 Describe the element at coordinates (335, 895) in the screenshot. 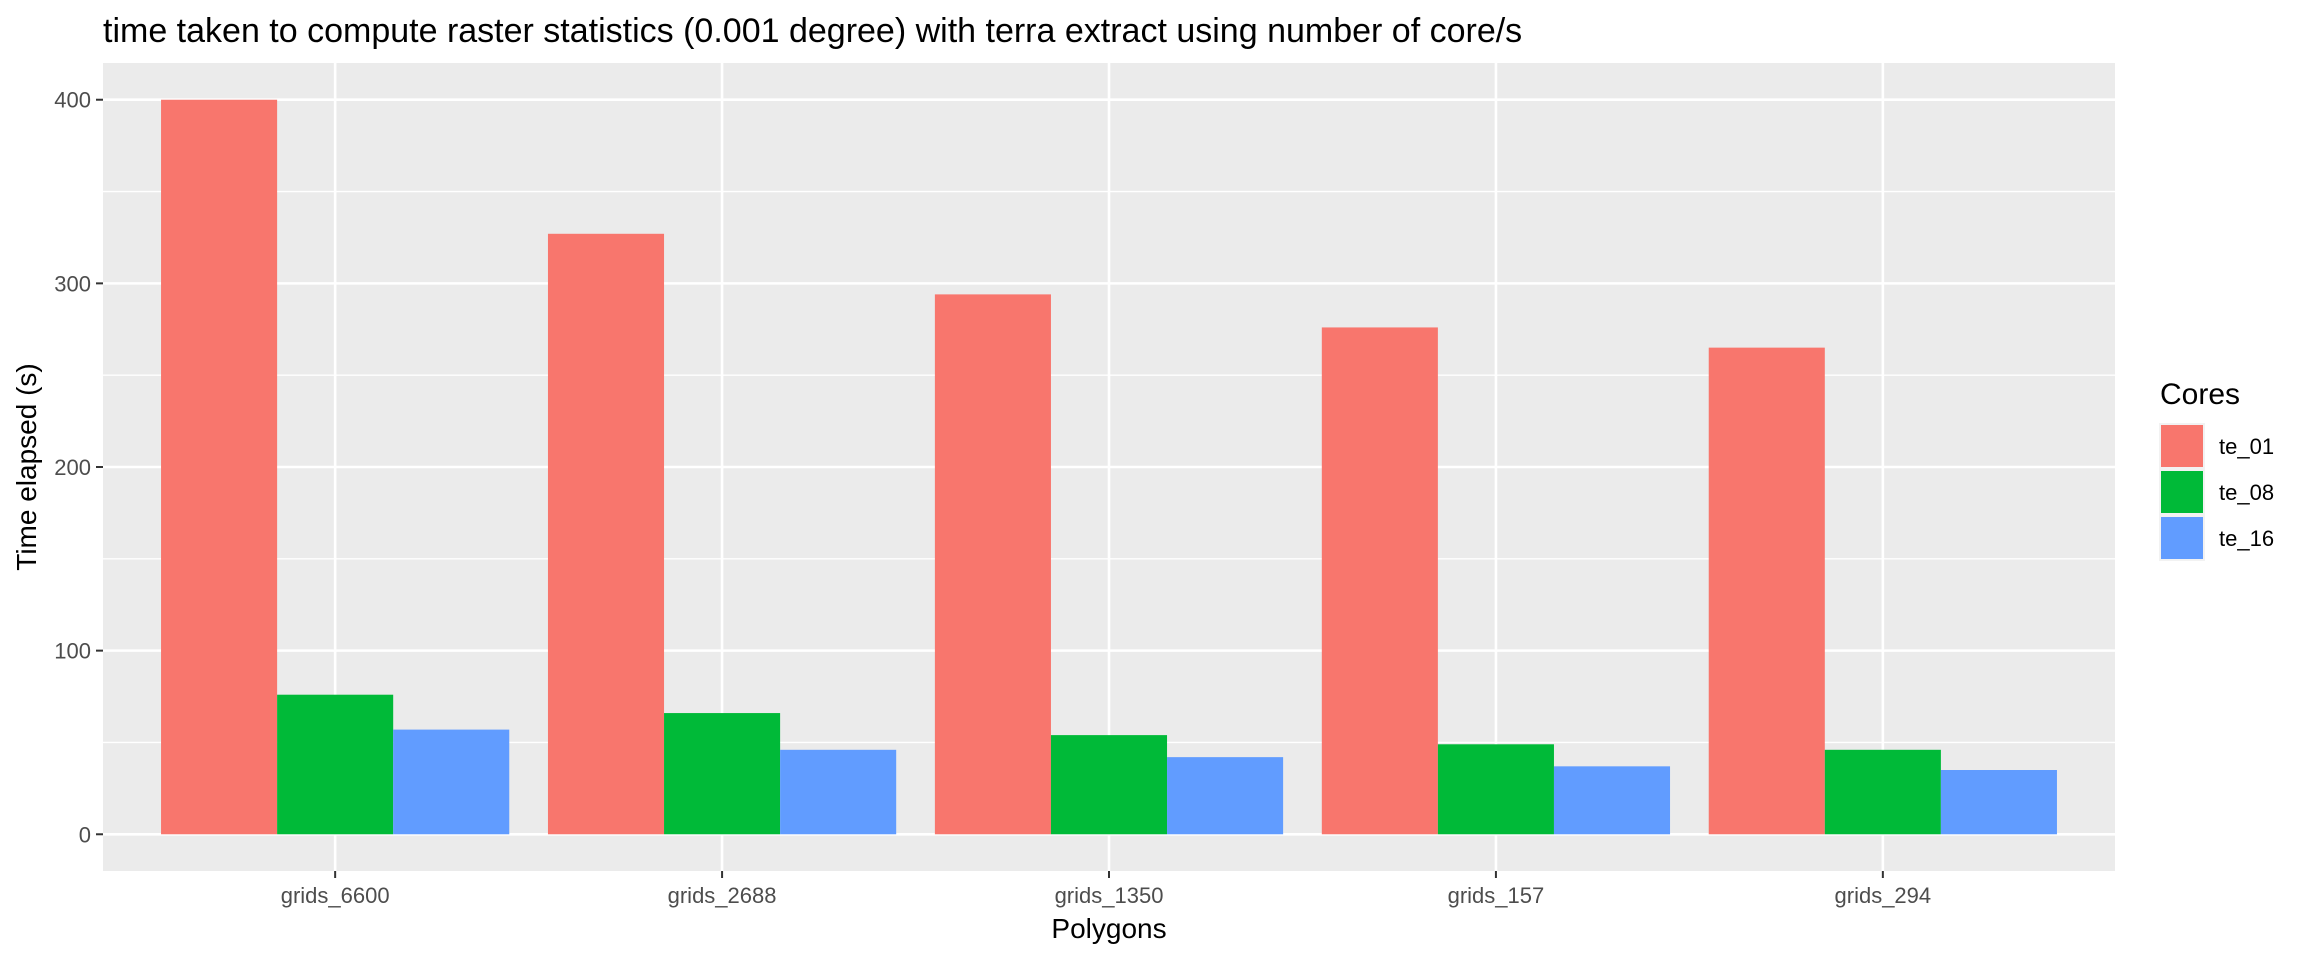

I see `x-tick-label: grids_6600` at that location.